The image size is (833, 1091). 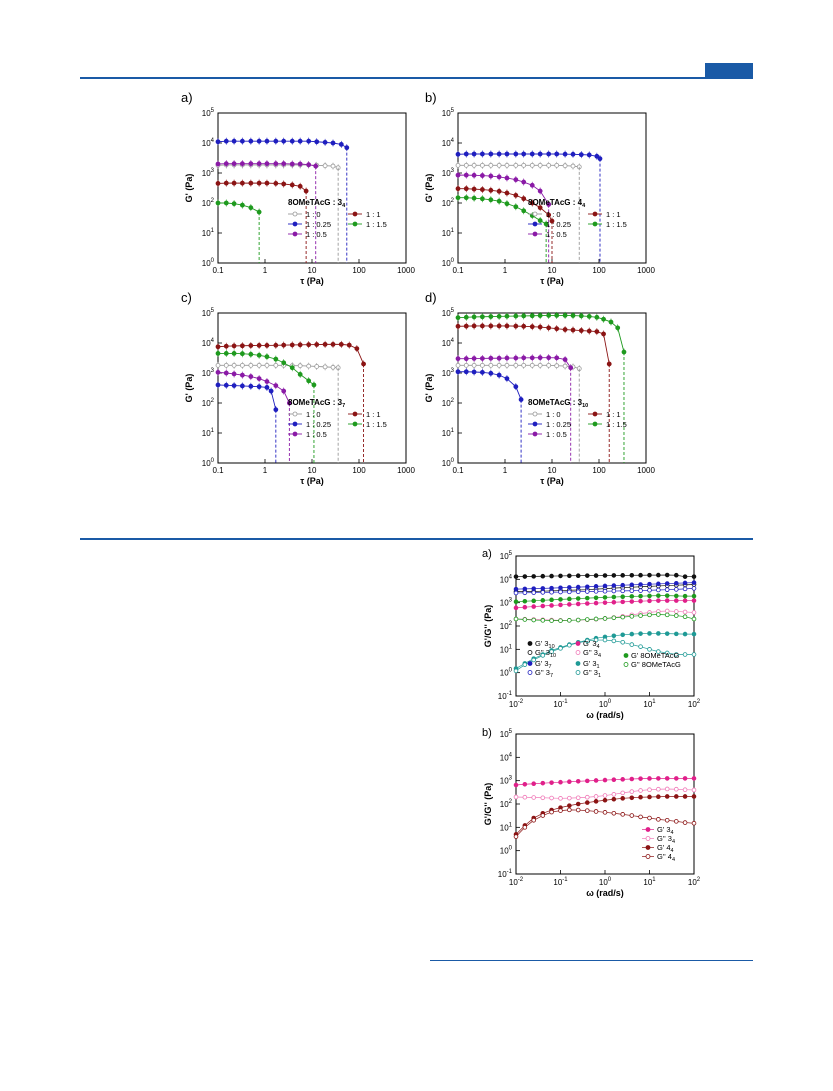 What do you see at coordinates (666, 857) in the screenshot?
I see `legend-entry: G'' 44` at bounding box center [666, 857].